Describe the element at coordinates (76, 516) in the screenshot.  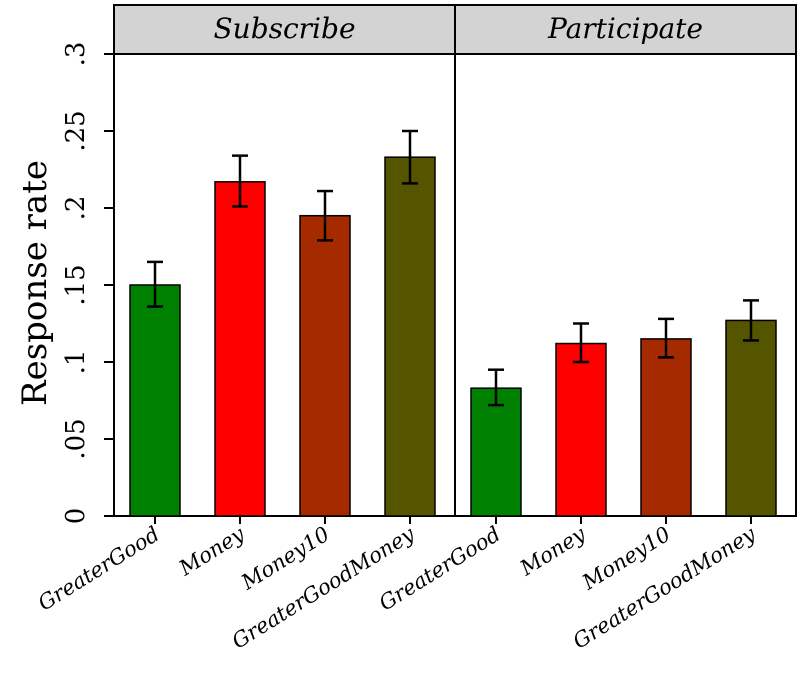
I see `y-tick-label: 0` at that location.